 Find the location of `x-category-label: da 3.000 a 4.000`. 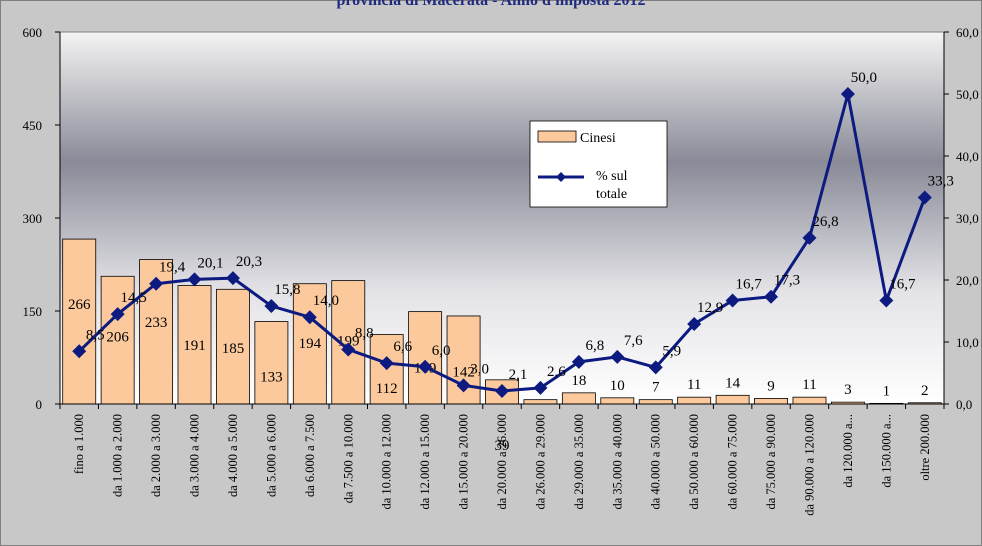

x-category-label: da 3.000 a 4.000 is located at coordinates (195, 455).